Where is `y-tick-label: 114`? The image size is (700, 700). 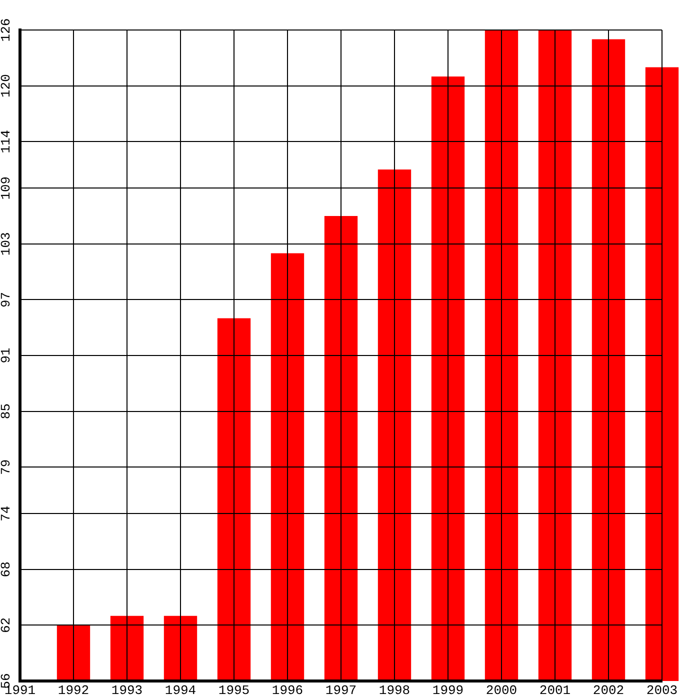
y-tick-label: 114 is located at coordinates (7, 142).